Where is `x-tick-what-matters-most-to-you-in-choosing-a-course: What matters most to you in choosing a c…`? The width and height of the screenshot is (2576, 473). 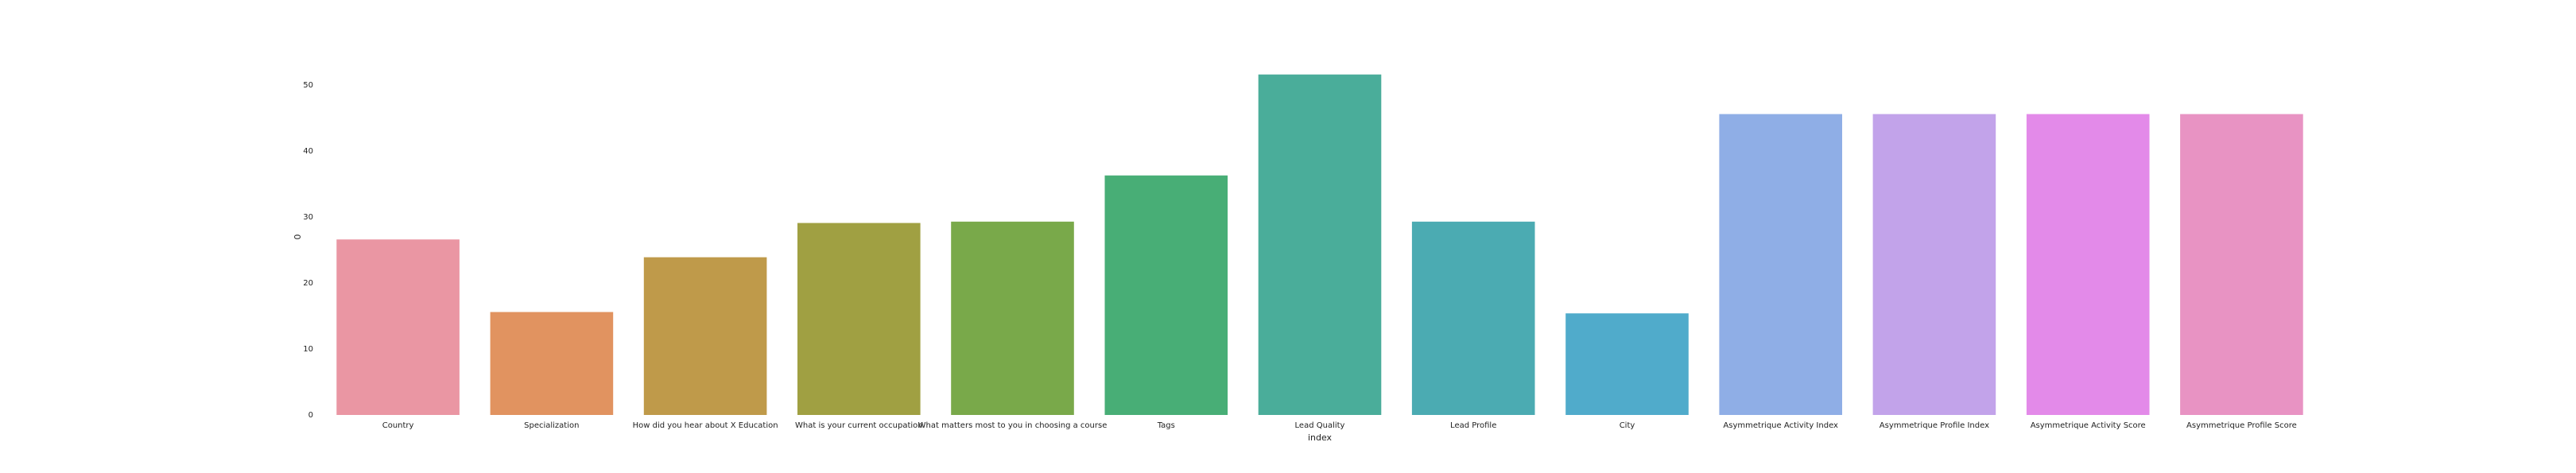 x-tick-what-matters-most-to-you-in-choosing-a-course: What matters most to you in choosing a c… is located at coordinates (1013, 425).